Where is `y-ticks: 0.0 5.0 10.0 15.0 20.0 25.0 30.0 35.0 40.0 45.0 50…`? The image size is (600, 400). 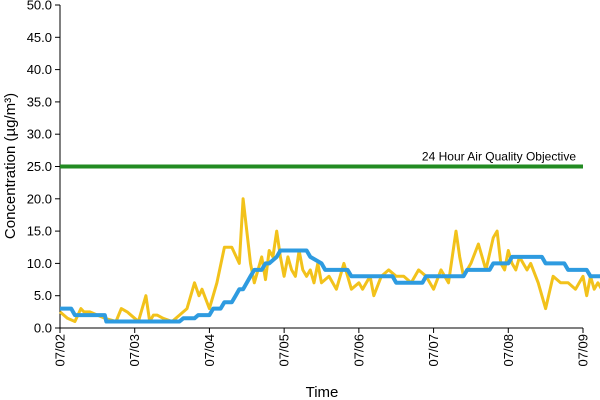
y-ticks: 0.0 5.0 10.0 15.0 20.0 25.0 30.0 35.0 40.0 45.0 50… is located at coordinates (43, 168).